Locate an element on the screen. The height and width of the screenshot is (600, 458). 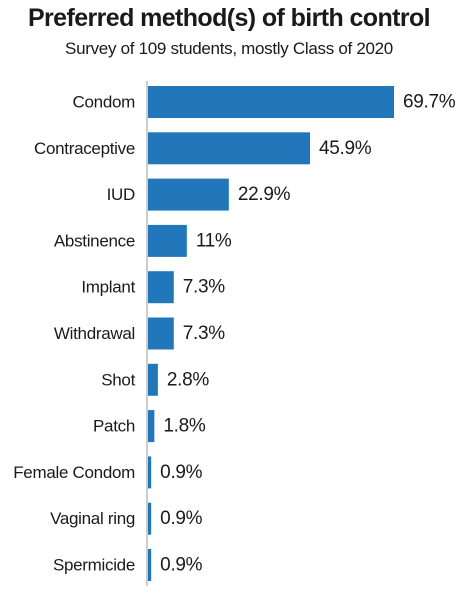
category-label: Shot is located at coordinates (118, 379).